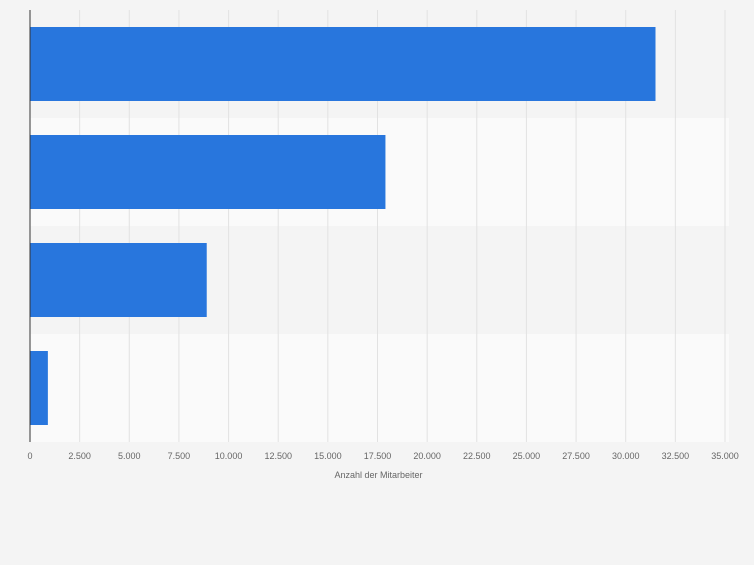  Describe the element at coordinates (29, 456) in the screenshot. I see `x-tick-label-0: 0` at that location.